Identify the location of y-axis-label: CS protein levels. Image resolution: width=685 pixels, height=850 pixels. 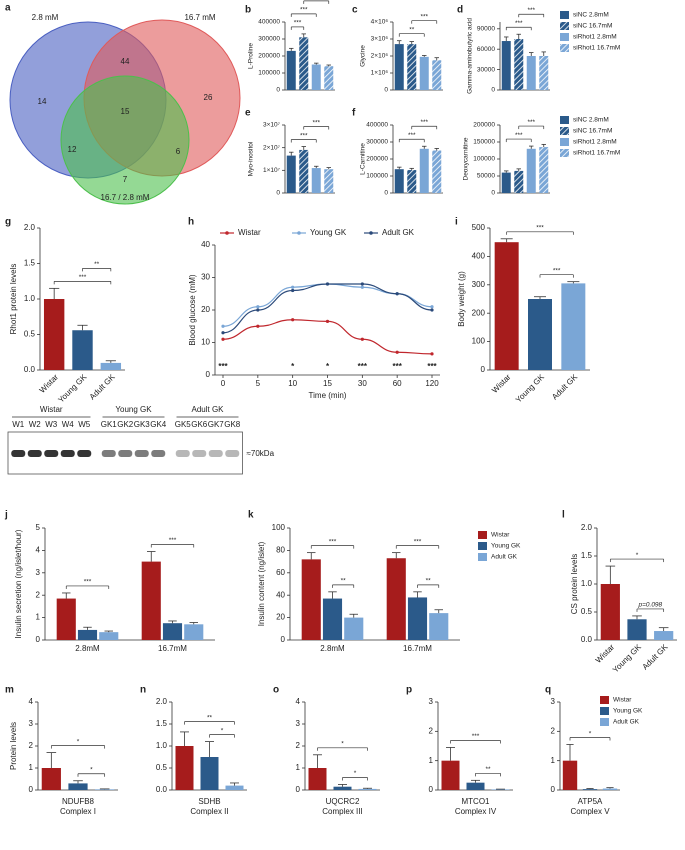
(574, 584).